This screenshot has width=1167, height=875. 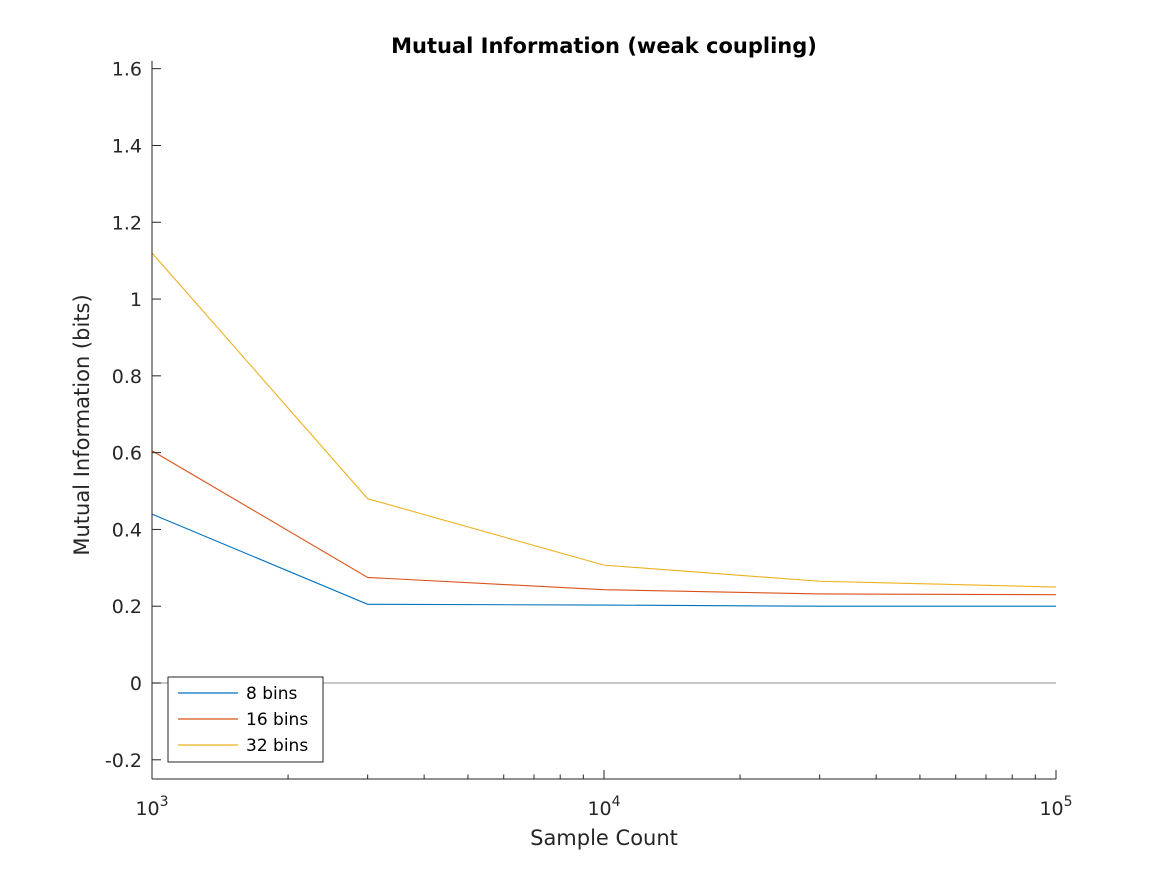 What do you see at coordinates (604, 46) in the screenshot?
I see `chart-title: Mutual Information (weak coupling)` at bounding box center [604, 46].